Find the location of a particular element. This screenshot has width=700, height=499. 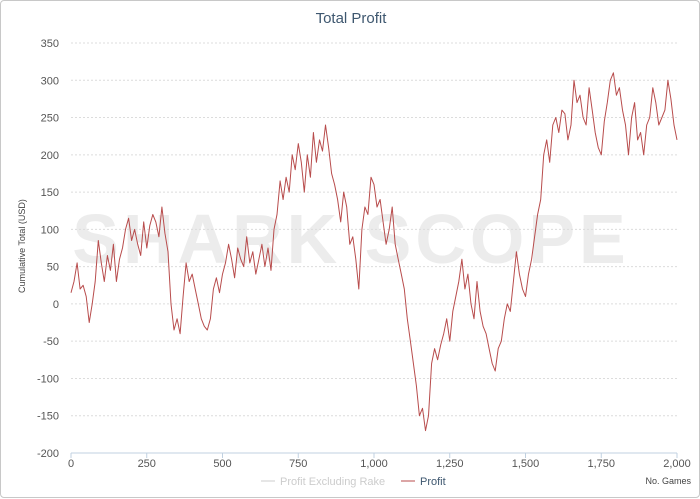

y-tick-label: 150 is located at coordinates (50, 193).